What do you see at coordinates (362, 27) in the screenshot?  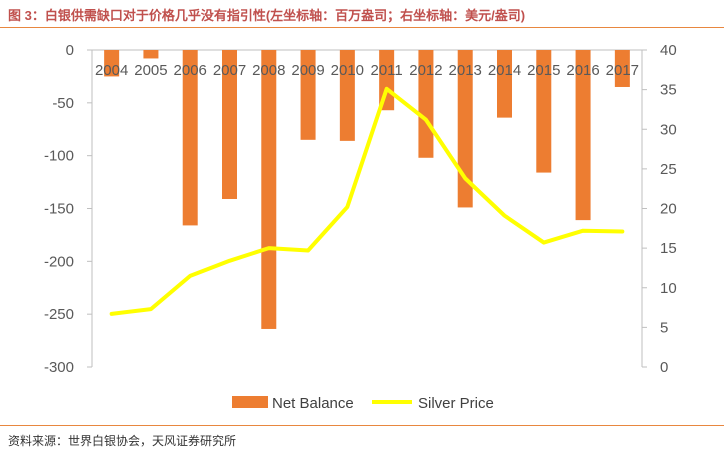 I see `top-rule` at bounding box center [362, 27].